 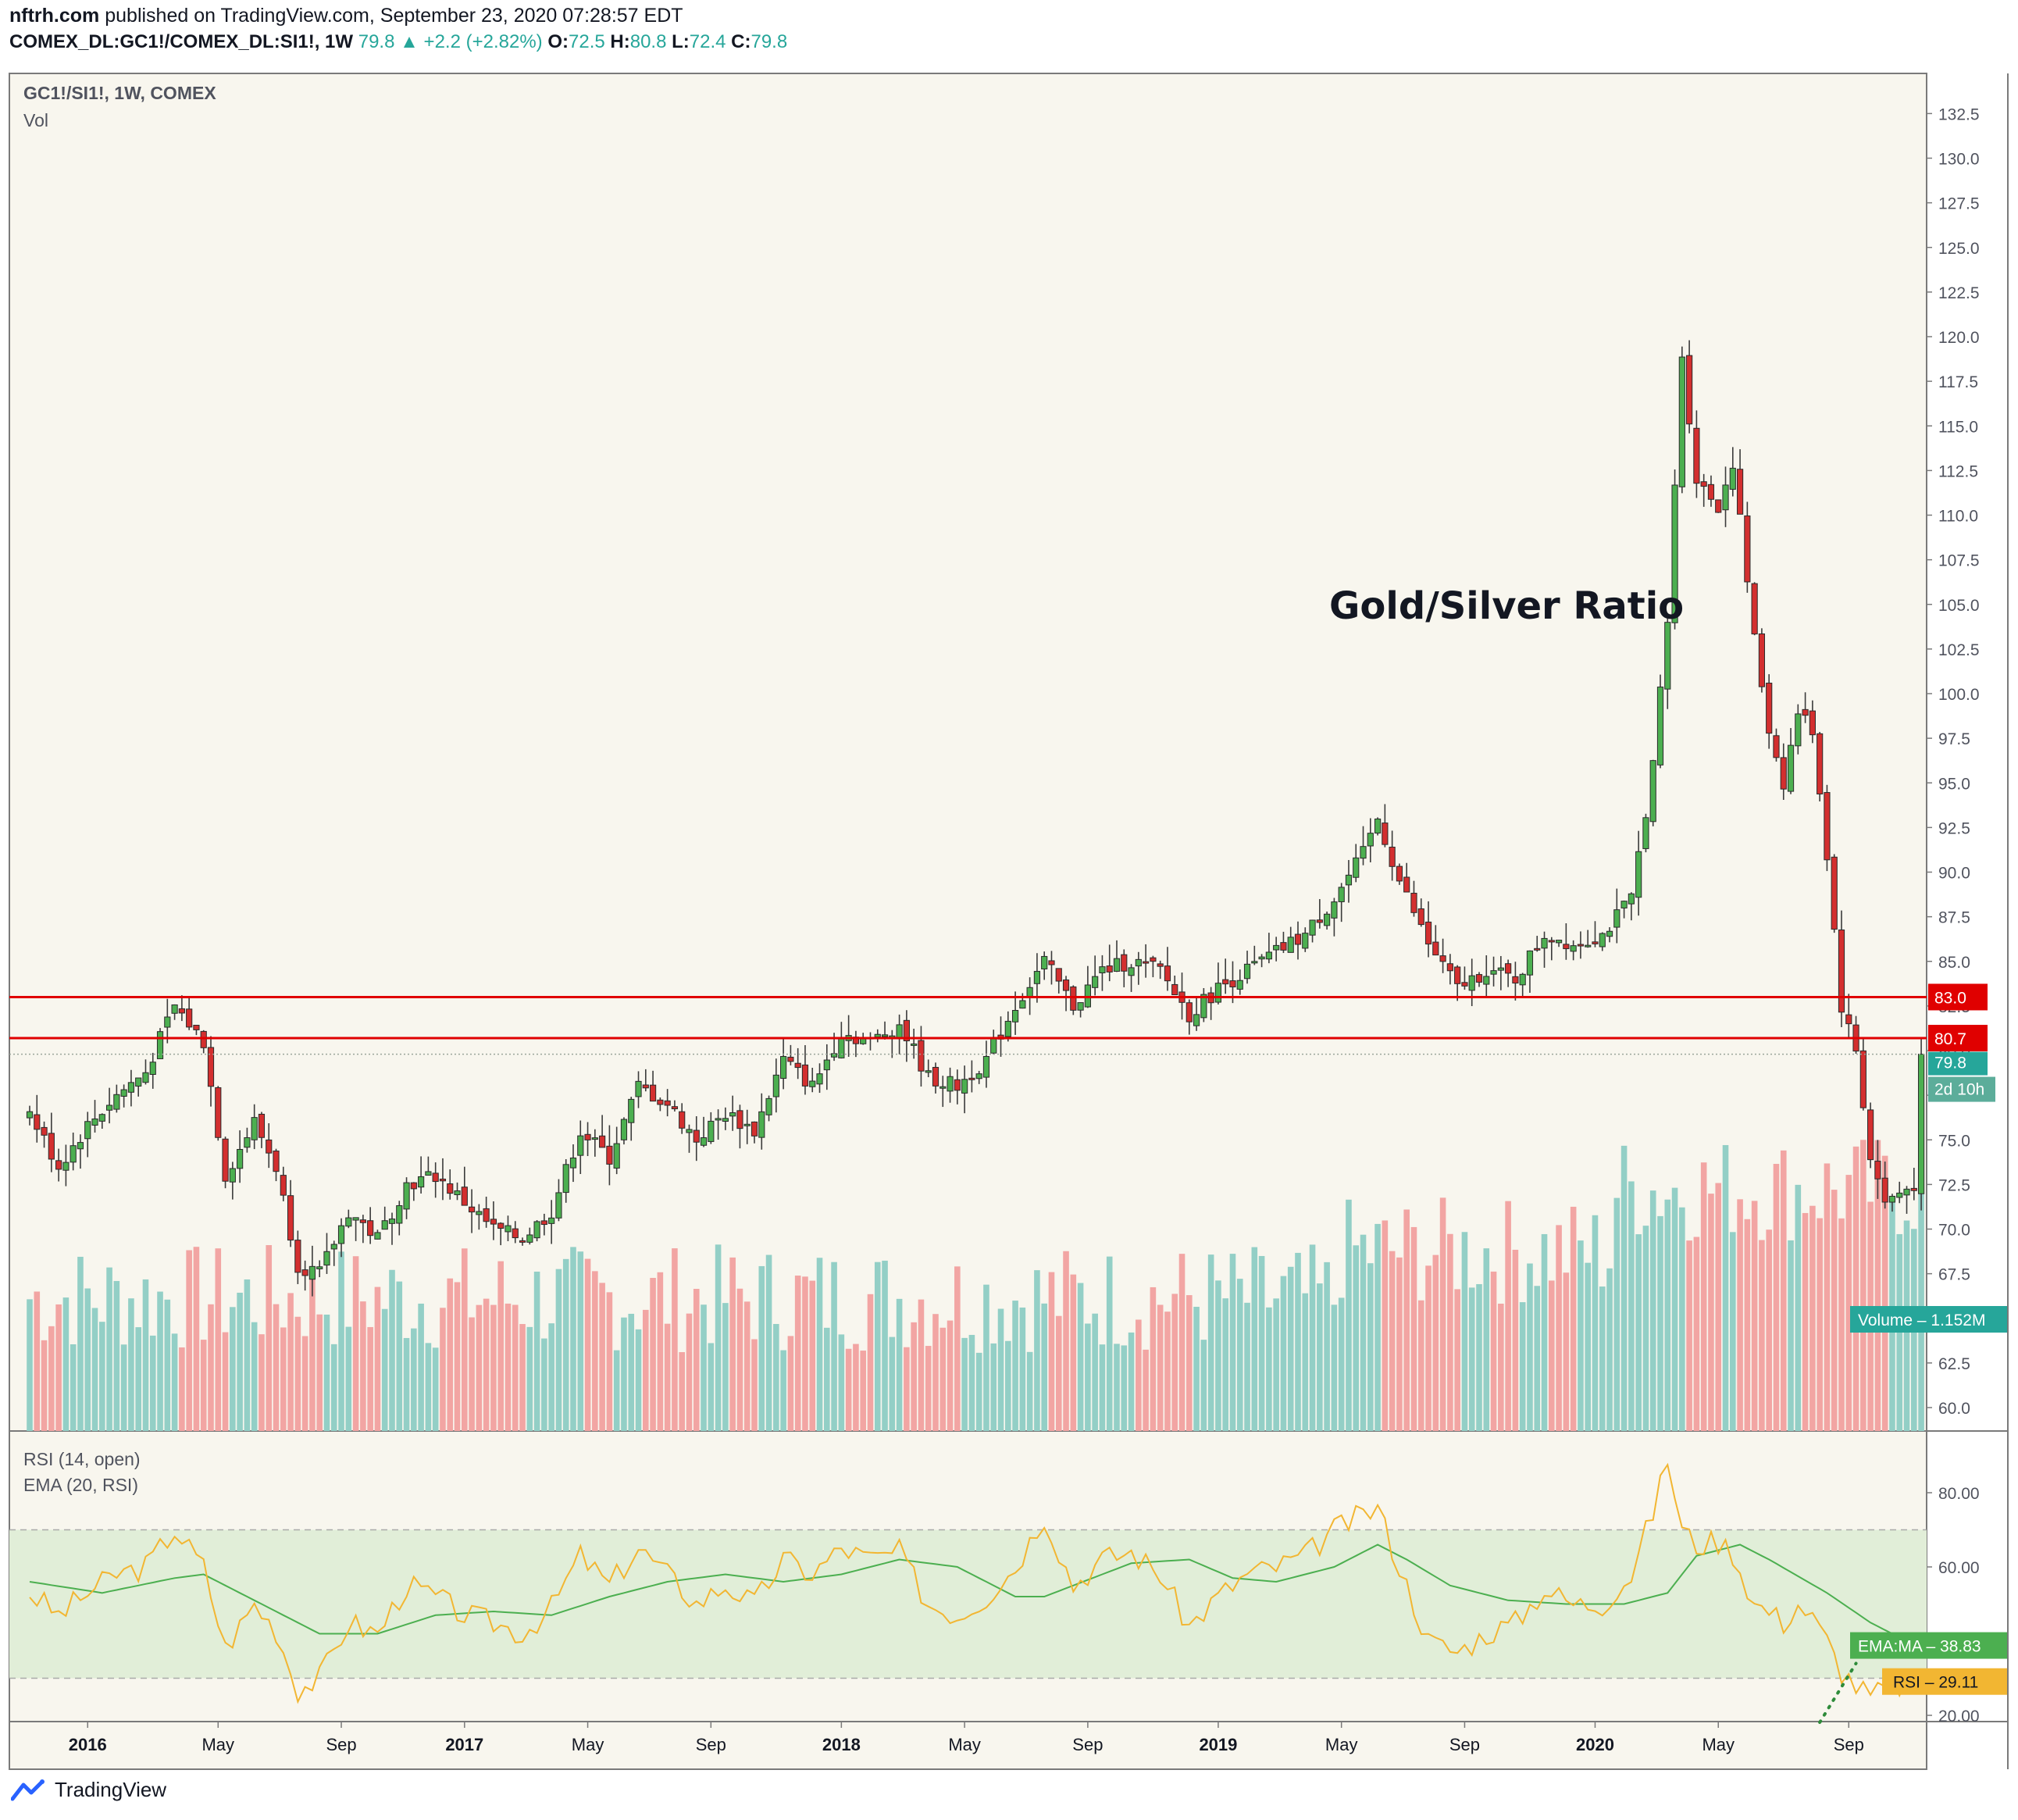 What do you see at coordinates (620, 41) in the screenshot?
I see `high-label: H:` at bounding box center [620, 41].